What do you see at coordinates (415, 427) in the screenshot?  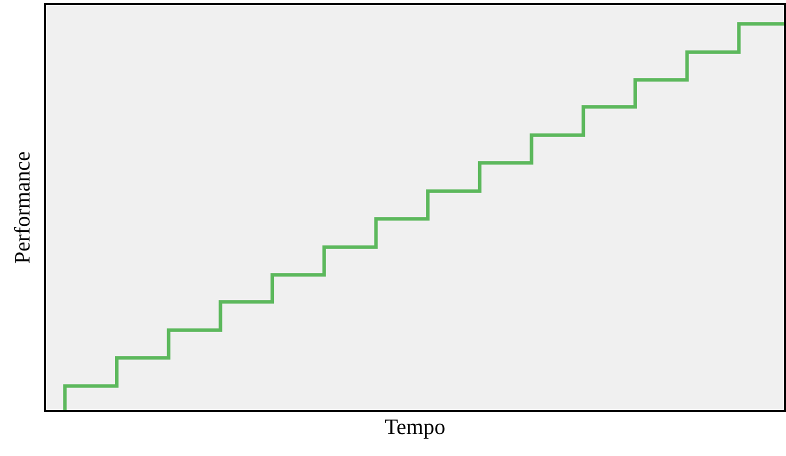 I see `x-axis-title: Tempo` at bounding box center [415, 427].